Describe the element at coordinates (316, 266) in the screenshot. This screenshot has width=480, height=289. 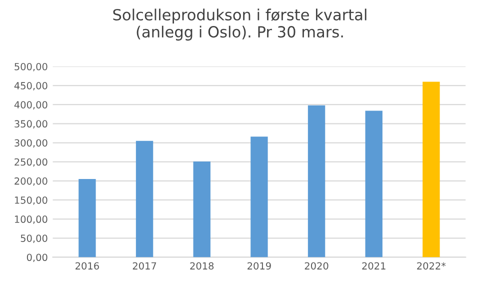
I see `x-tick-label: 2020` at that location.